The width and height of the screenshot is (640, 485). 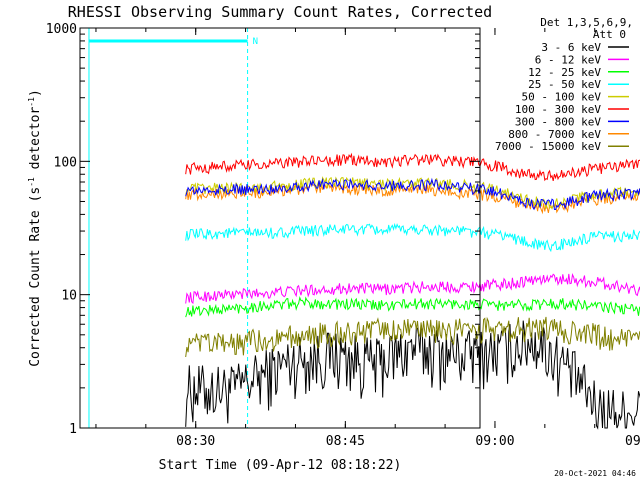 What do you see at coordinates (558, 109) in the screenshot?
I see `legend-entry-label: 100 - 300 keV` at bounding box center [558, 109].